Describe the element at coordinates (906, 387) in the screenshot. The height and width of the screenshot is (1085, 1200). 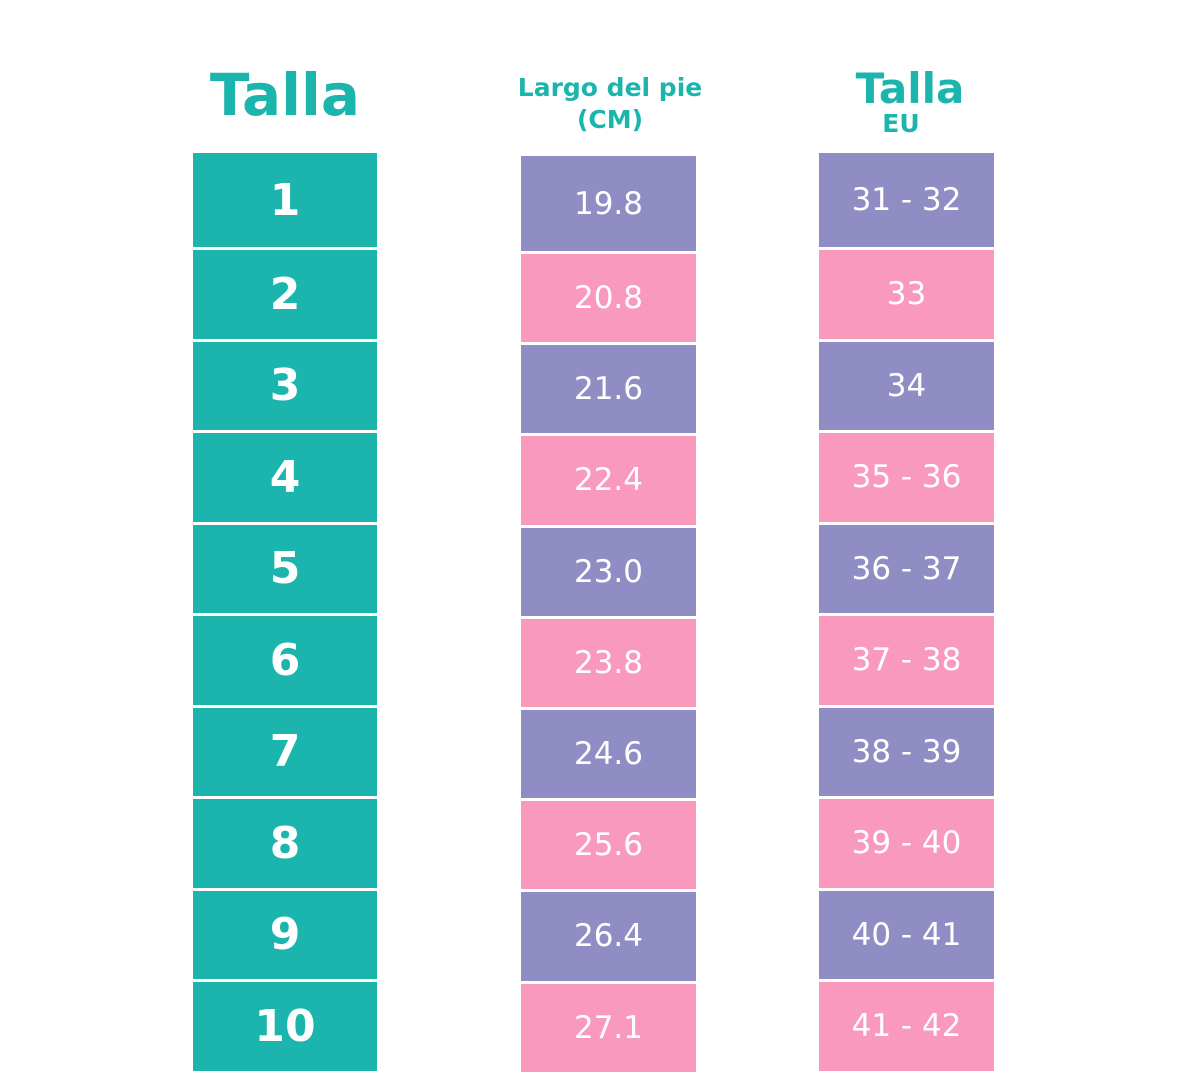
I see `eu-cell: 34` at that location.